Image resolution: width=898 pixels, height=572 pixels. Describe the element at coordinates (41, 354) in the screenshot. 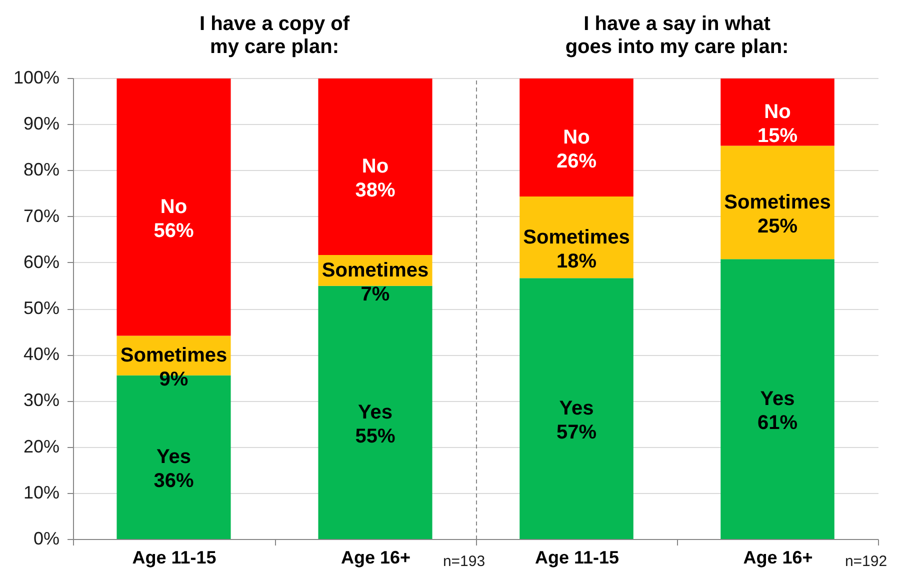

I see `y-tick-label: 40%` at that location.